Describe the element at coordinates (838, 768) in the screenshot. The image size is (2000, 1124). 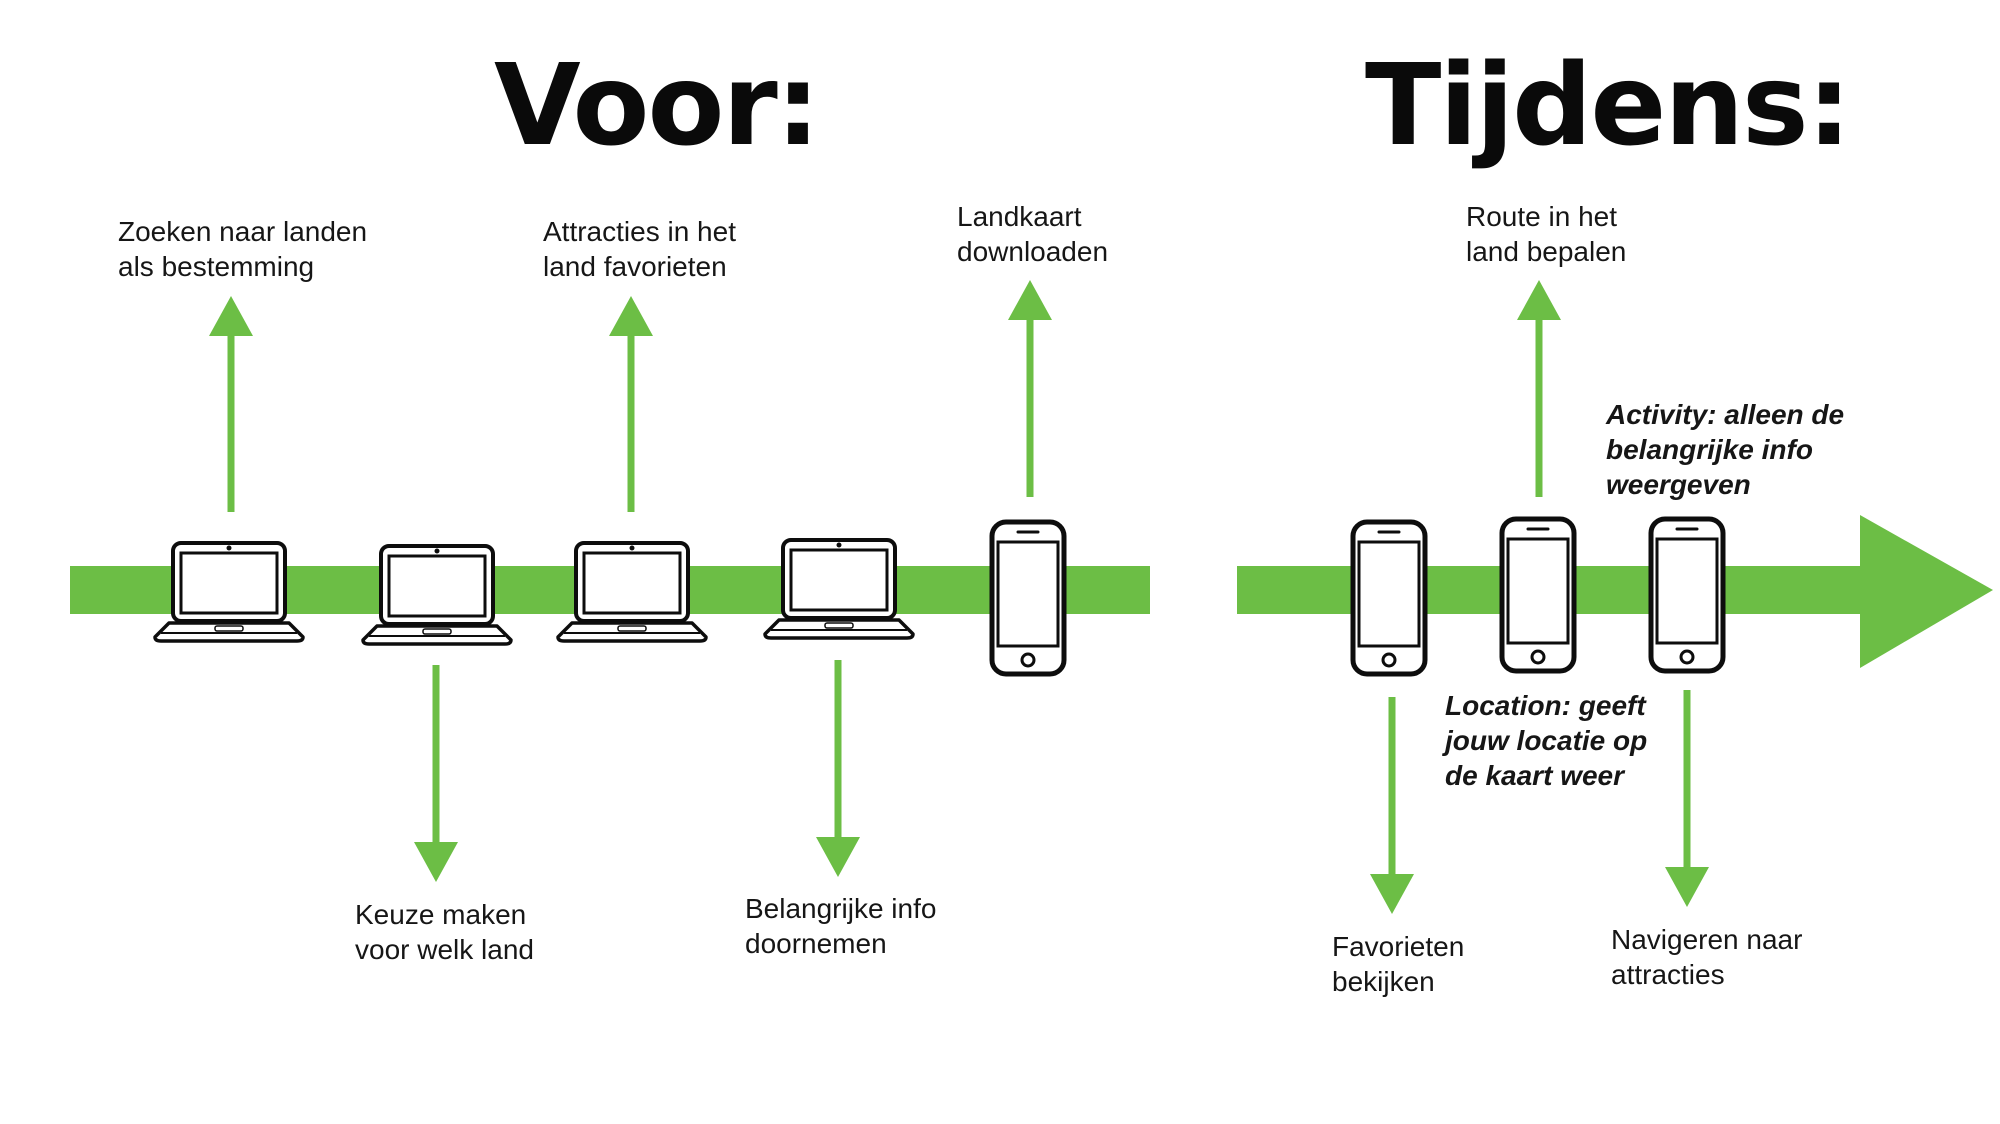
I see `arrow-down-belangrijke-info` at that location.